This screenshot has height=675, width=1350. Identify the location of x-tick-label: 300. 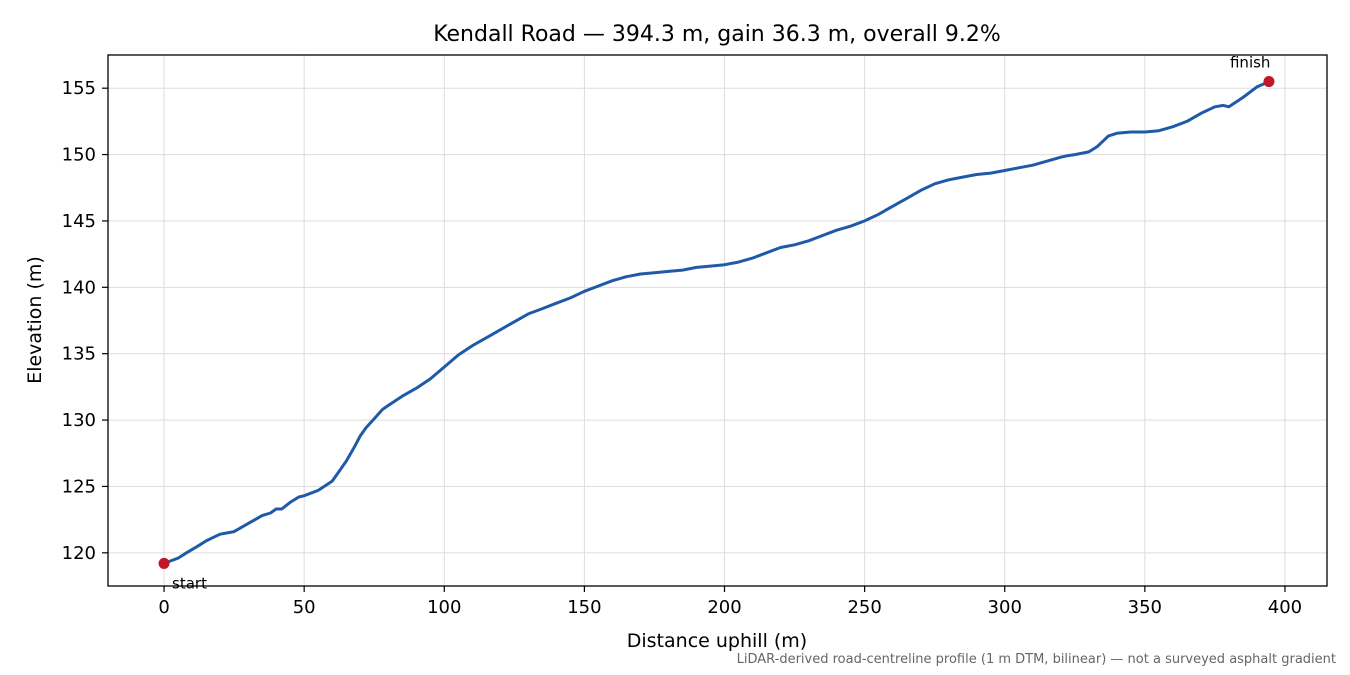
(1005, 607).